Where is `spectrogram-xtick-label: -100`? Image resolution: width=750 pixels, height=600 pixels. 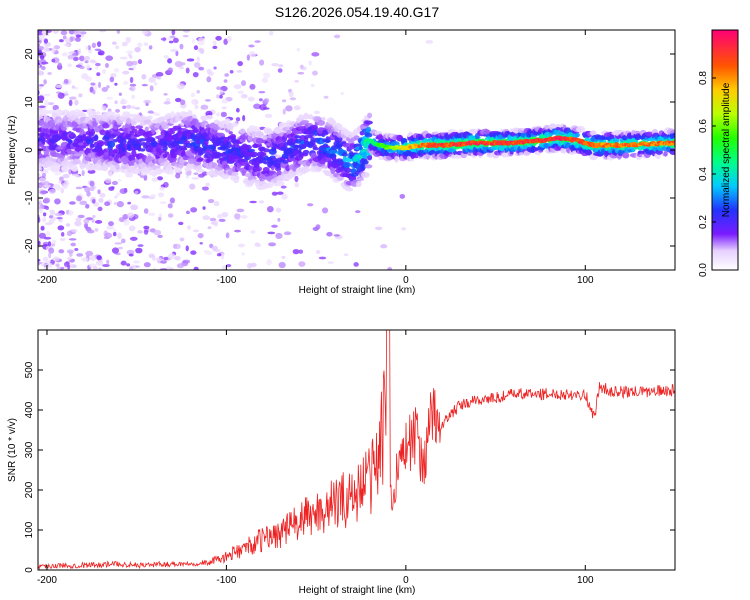
spectrogram-xtick-label: -100 is located at coordinates (226, 280).